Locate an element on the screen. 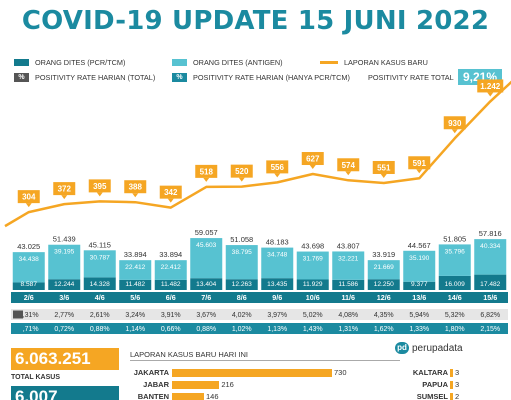 Image resolution: width=511 pixels, height=400 pixels. bar-total-label: 43.698 is located at coordinates (312, 246).